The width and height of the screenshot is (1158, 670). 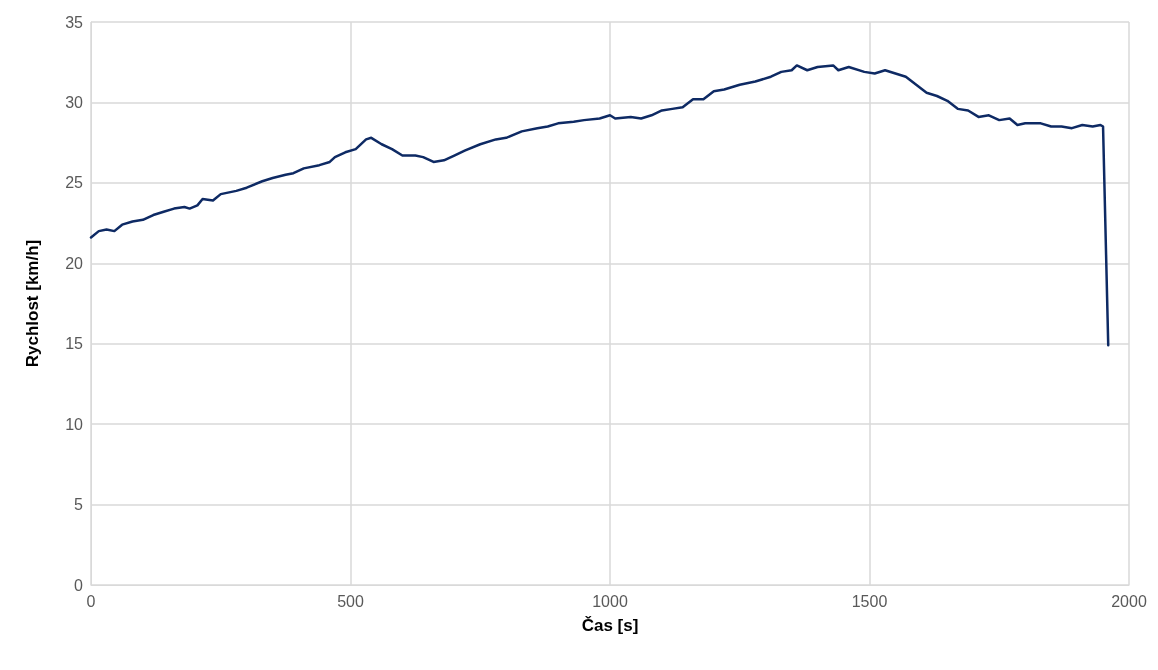 I want to click on x-tick-label: 0, so click(x=91, y=601).